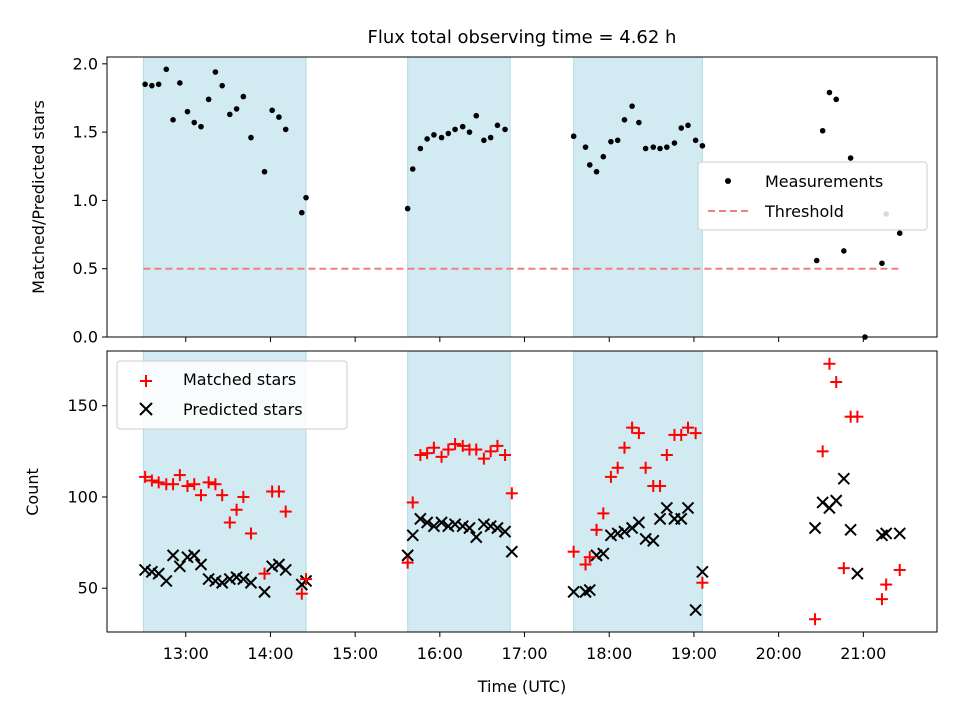 This screenshot has height=720, width=960. What do you see at coordinates (82, 405) in the screenshot?
I see `y-tick-label: 150` at bounding box center [82, 405].